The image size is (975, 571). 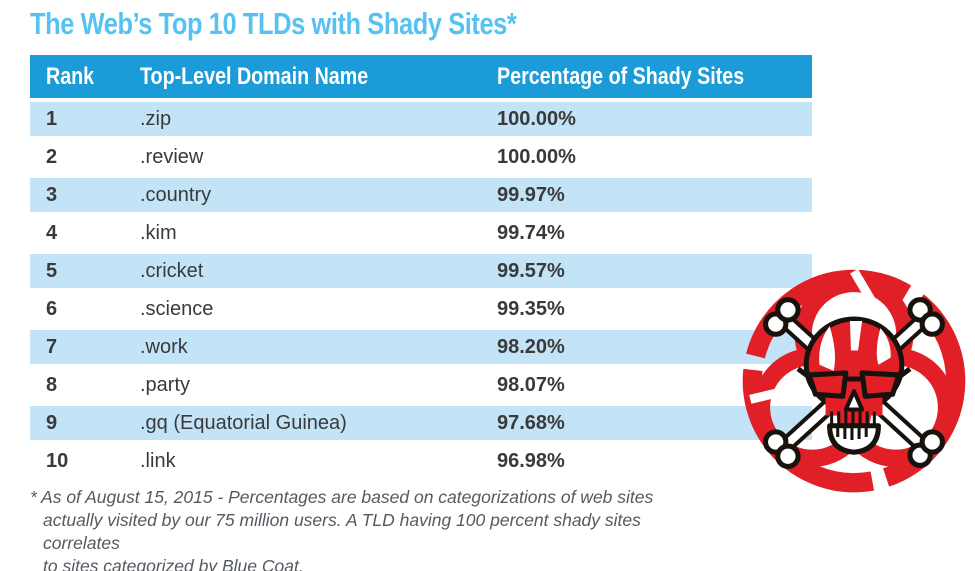 What do you see at coordinates (854, 380) in the screenshot?
I see `skull-crossbones-biohazard-graphic` at bounding box center [854, 380].